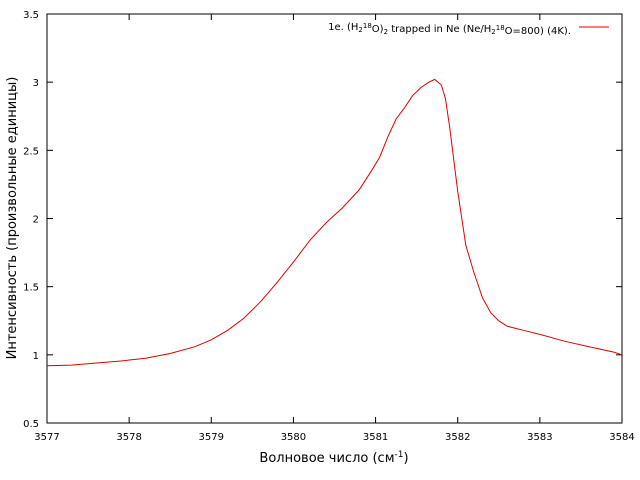 The width and height of the screenshot is (640, 480). I want to click on x-axis-label: Волновое число (см-1), so click(333, 458).